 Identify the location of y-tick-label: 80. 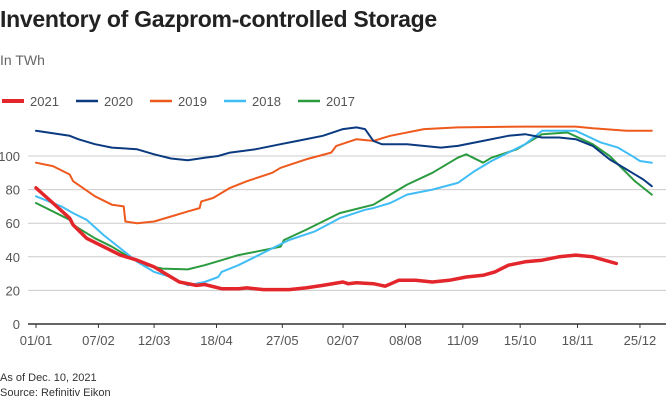
(13, 190).